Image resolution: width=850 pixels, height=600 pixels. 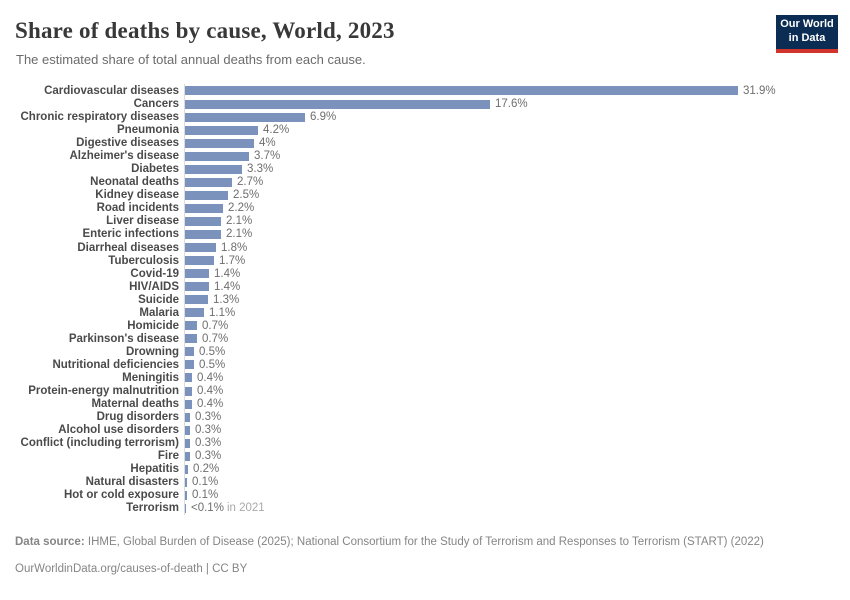 I want to click on category-label: Hot or cold exposure, so click(x=121, y=495).